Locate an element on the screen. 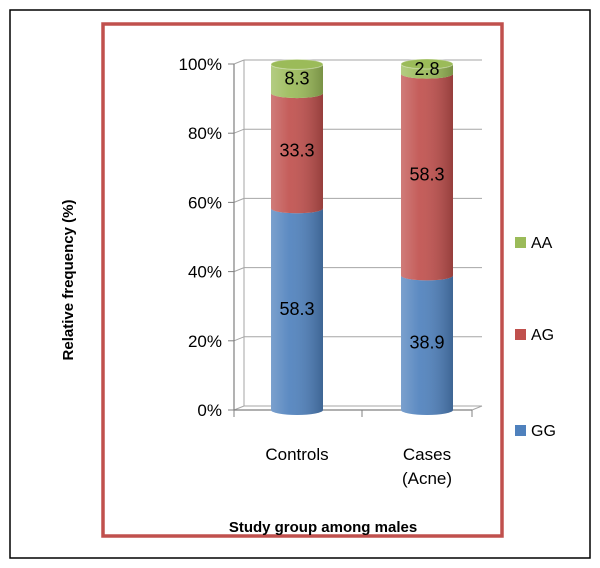 This screenshot has height=568, width=600. y-tick-label: 60% is located at coordinates (205, 202).